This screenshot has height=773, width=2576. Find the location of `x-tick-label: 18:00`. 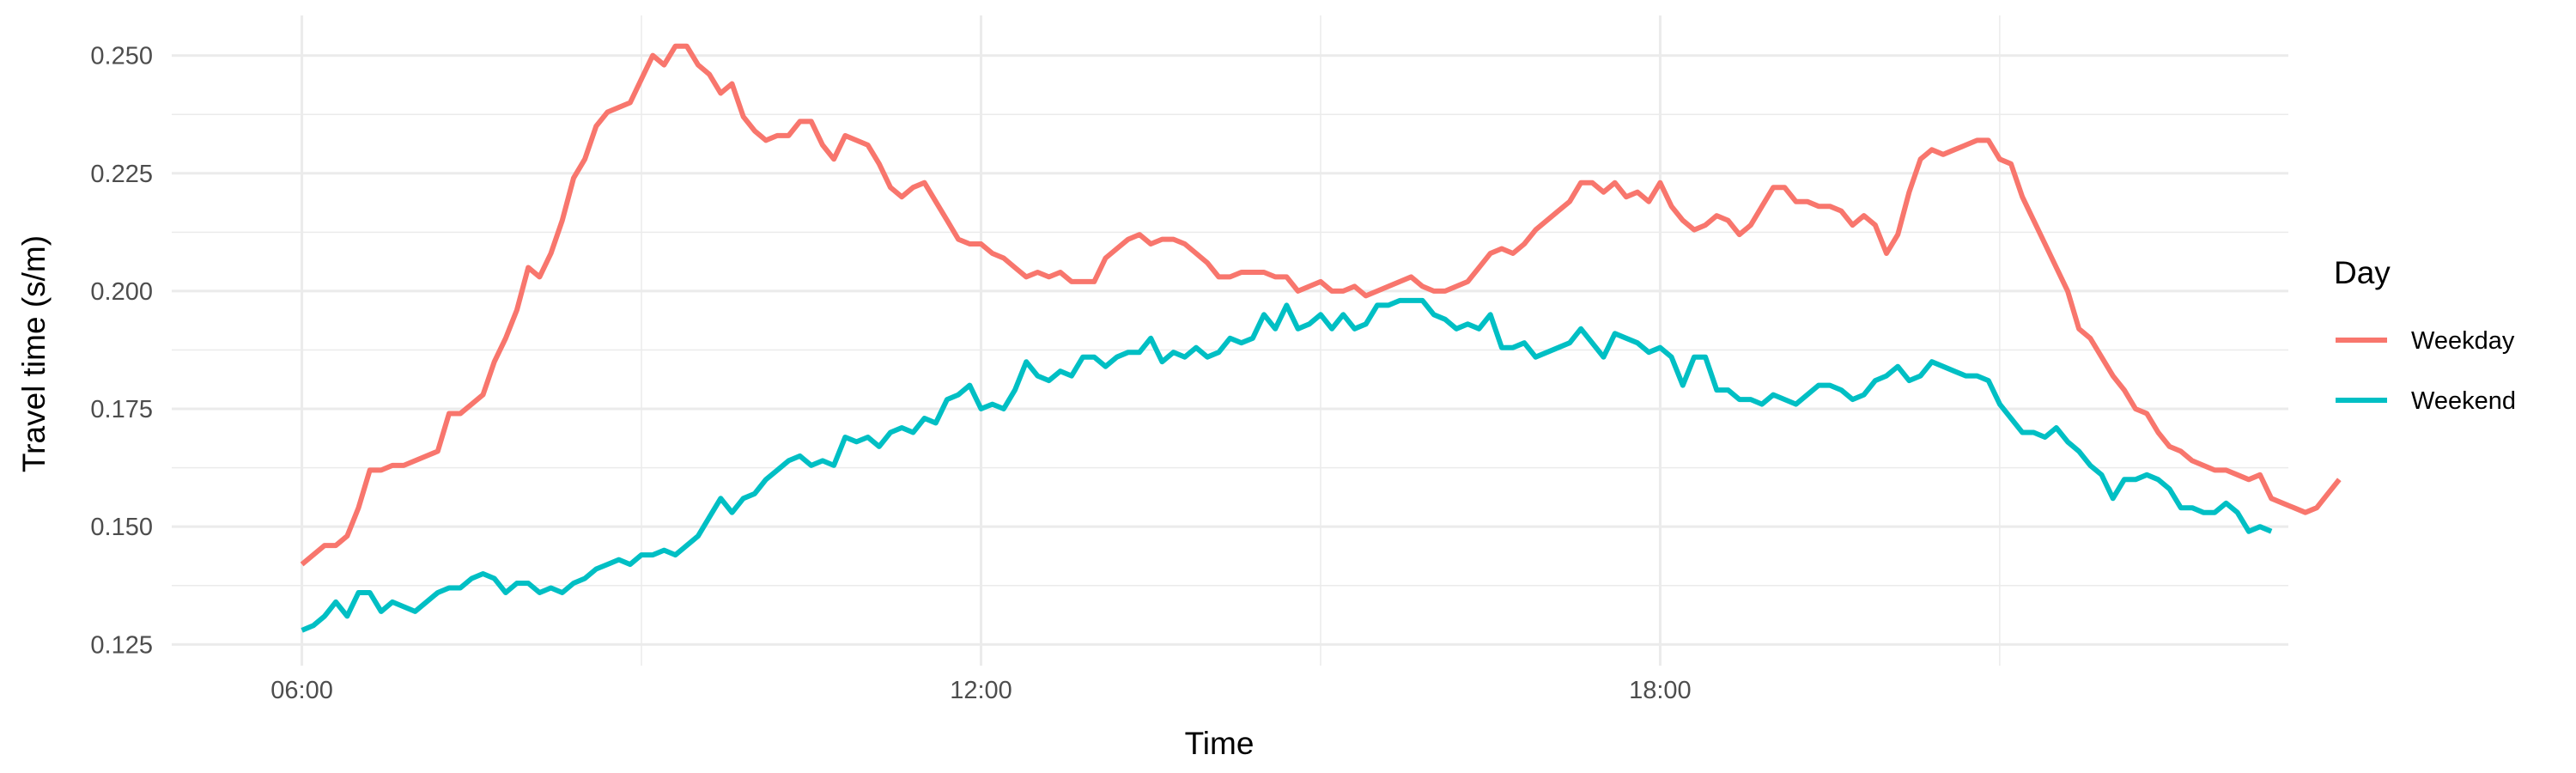

x-tick-label: 18:00 is located at coordinates (1660, 690).